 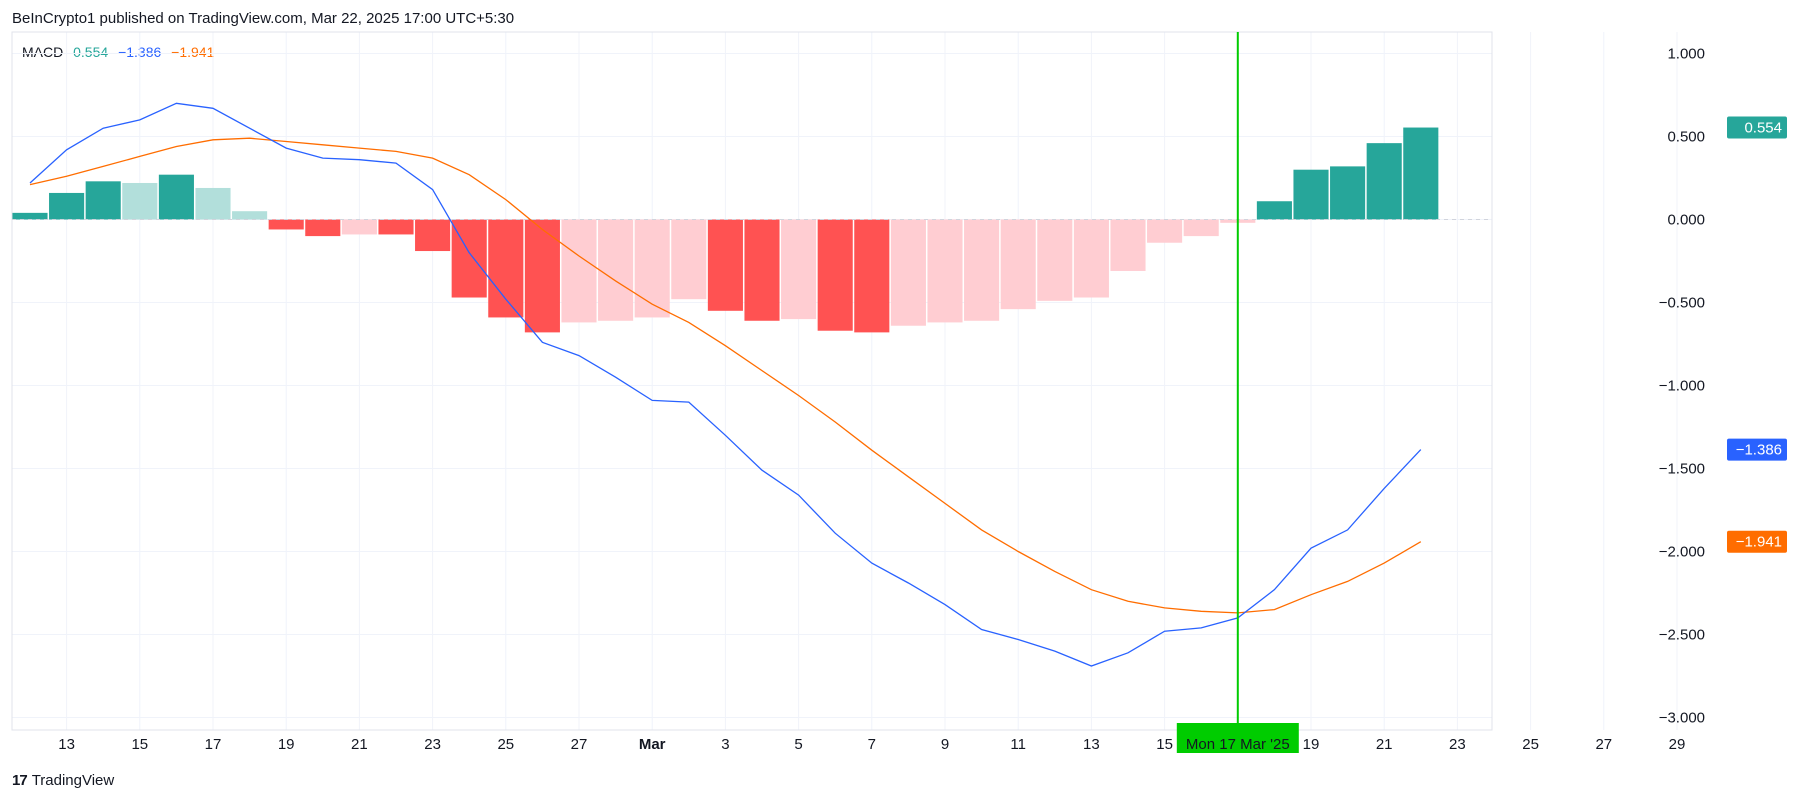 I want to click on price-label-text: −1.941, so click(x=1759, y=542).